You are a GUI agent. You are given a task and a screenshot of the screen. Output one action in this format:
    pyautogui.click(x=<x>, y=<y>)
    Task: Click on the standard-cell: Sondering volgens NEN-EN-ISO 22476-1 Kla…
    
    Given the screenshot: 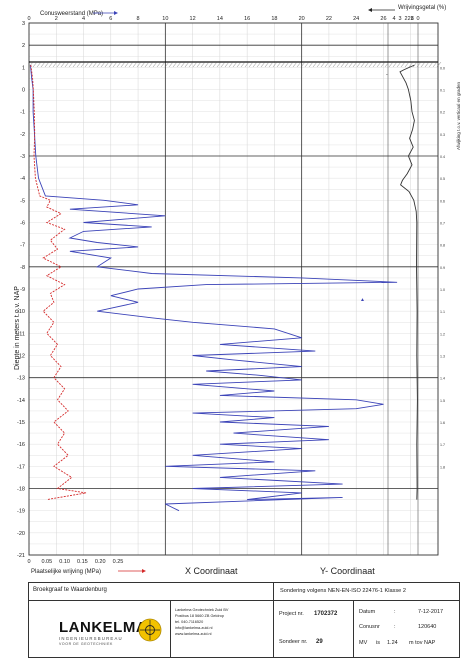 What is the action you would take?
    pyautogui.click(x=367, y=592)
    